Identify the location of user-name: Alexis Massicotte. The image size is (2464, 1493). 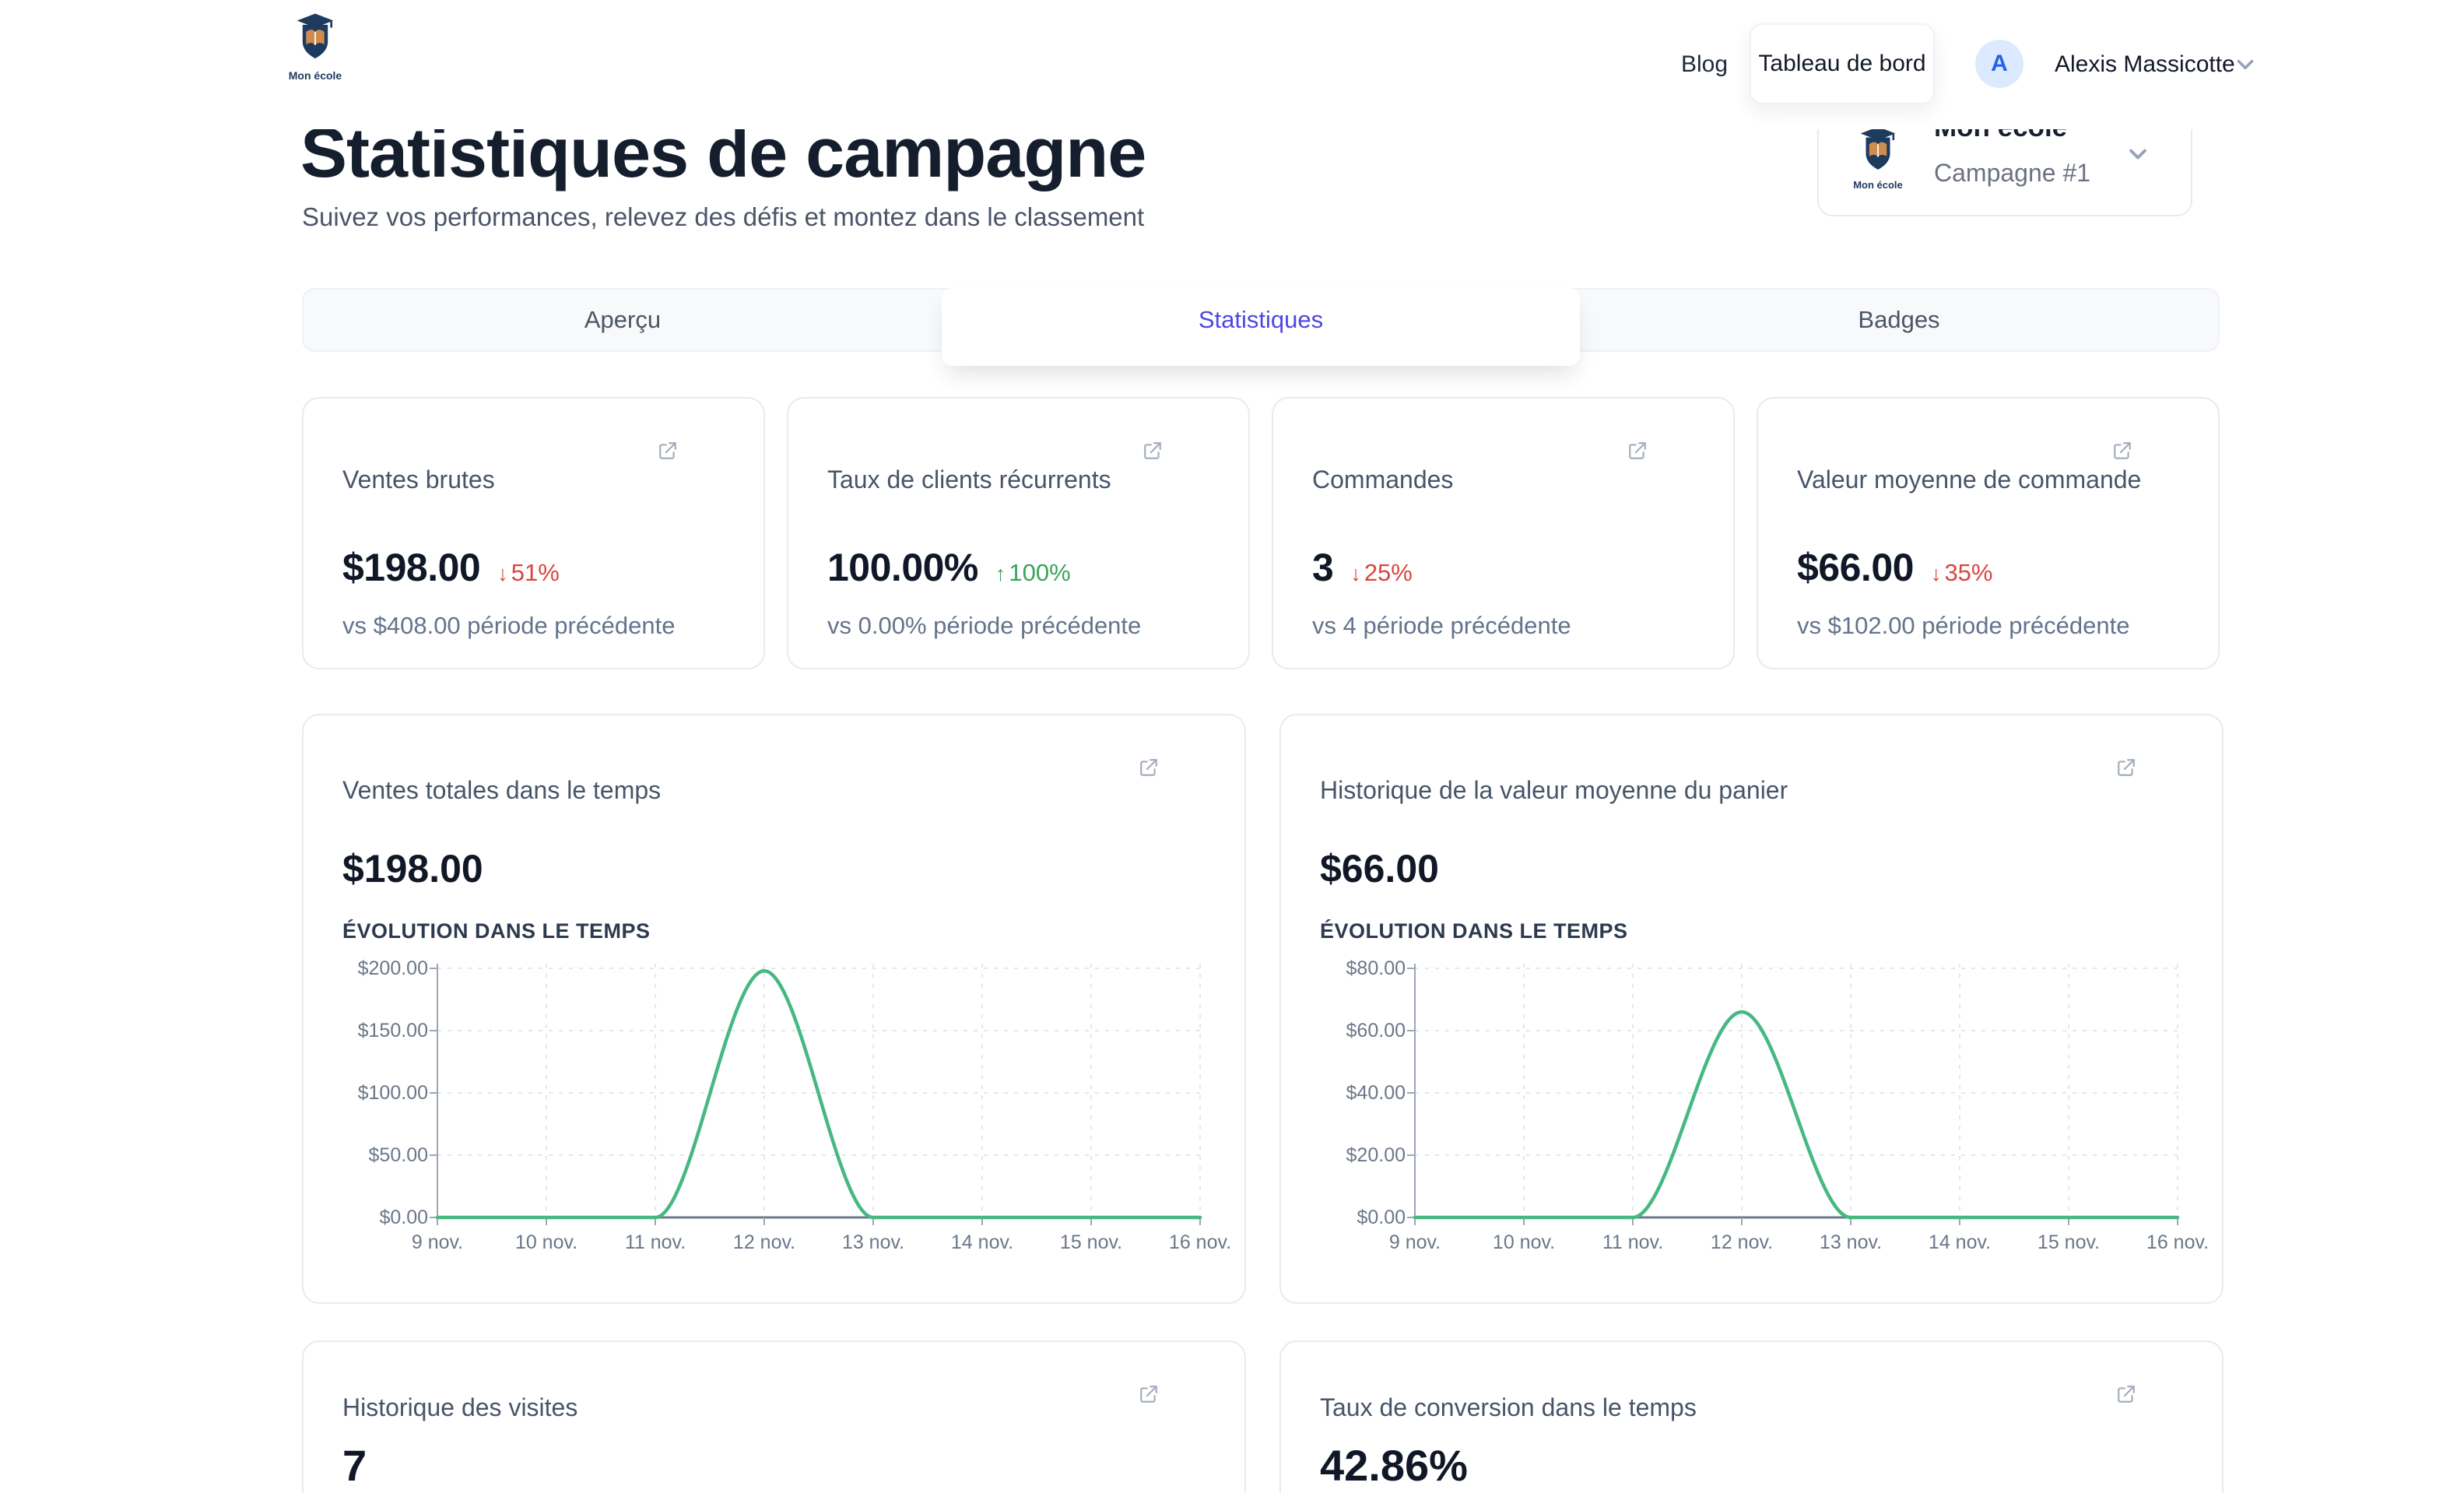
(2145, 64).